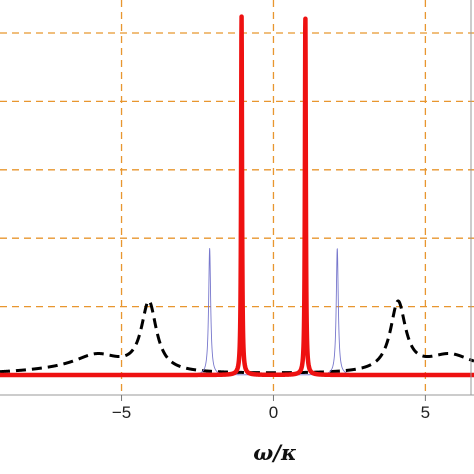 The width and height of the screenshot is (474, 474). I want to click on x-axis-label: ω/κ, so click(275, 452).